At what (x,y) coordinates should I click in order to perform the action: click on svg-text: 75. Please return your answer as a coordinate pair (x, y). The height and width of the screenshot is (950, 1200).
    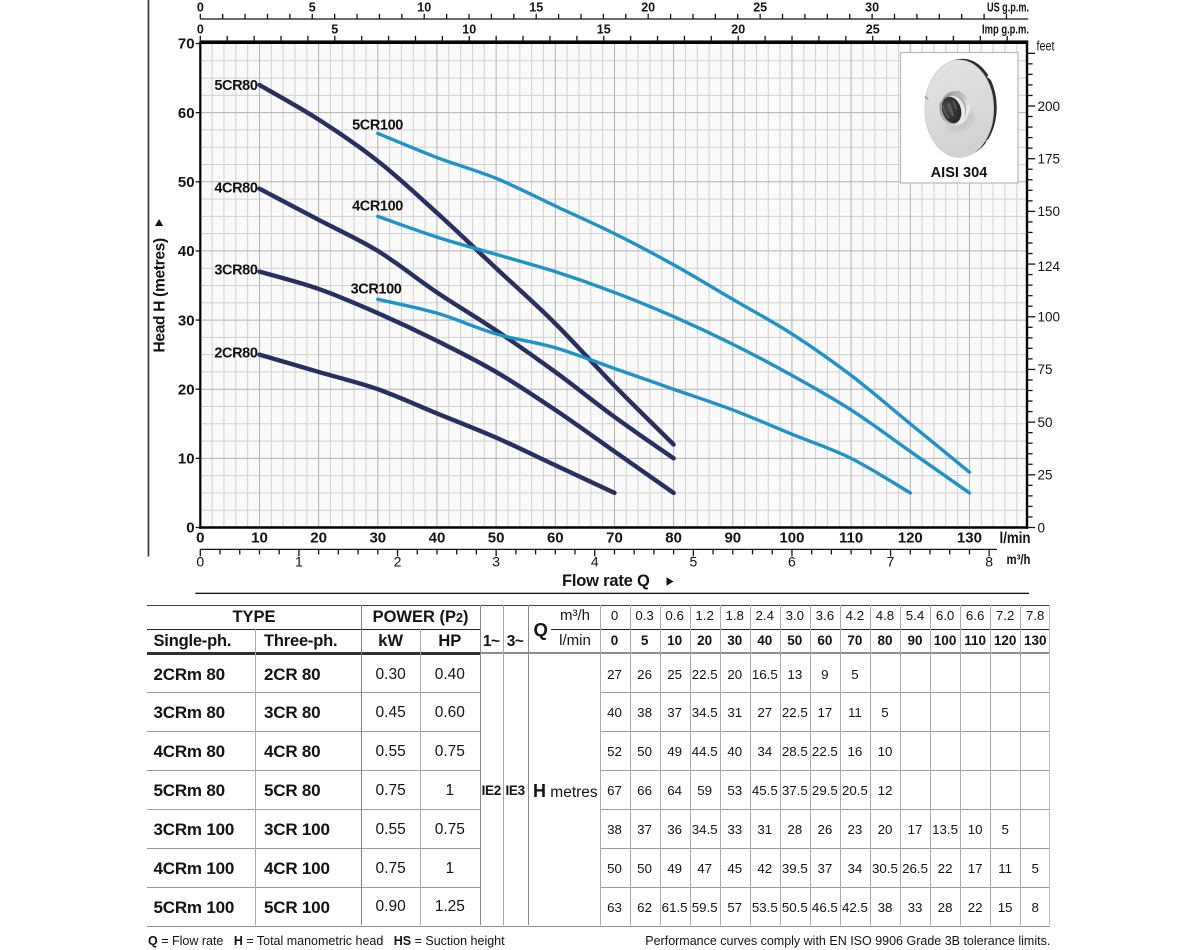
    Looking at the image, I should click on (1045, 369).